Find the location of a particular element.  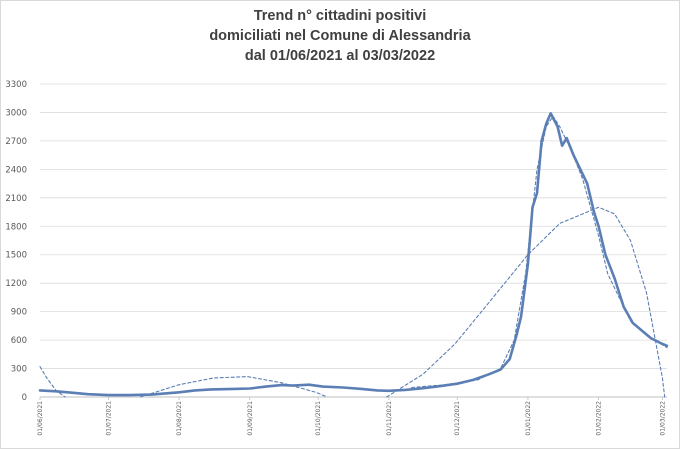

y-tick-label: 900 is located at coordinates (19, 313).